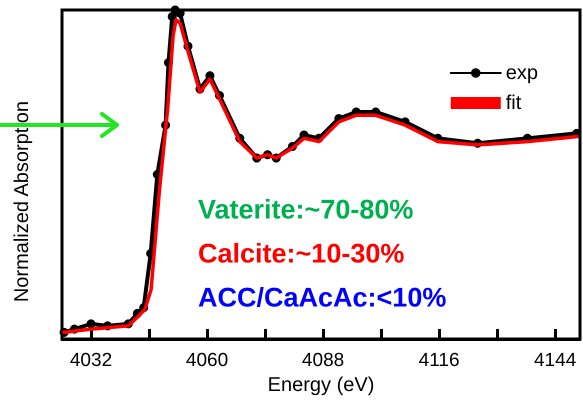 This screenshot has width=583, height=402. I want to click on annotation: Calcite:~10-30%, so click(301, 253).